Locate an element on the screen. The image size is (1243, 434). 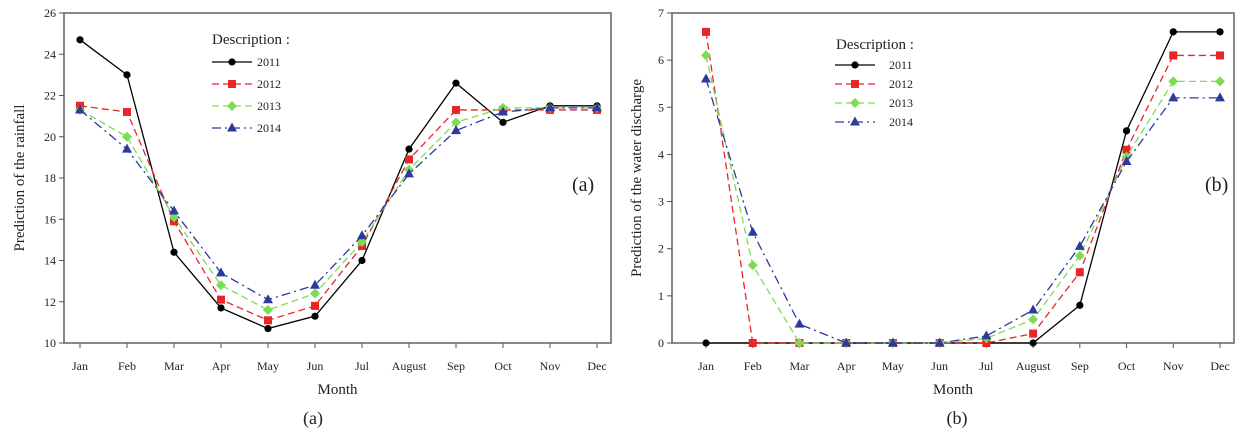
legend-label: 2011 is located at coordinates (901, 65).